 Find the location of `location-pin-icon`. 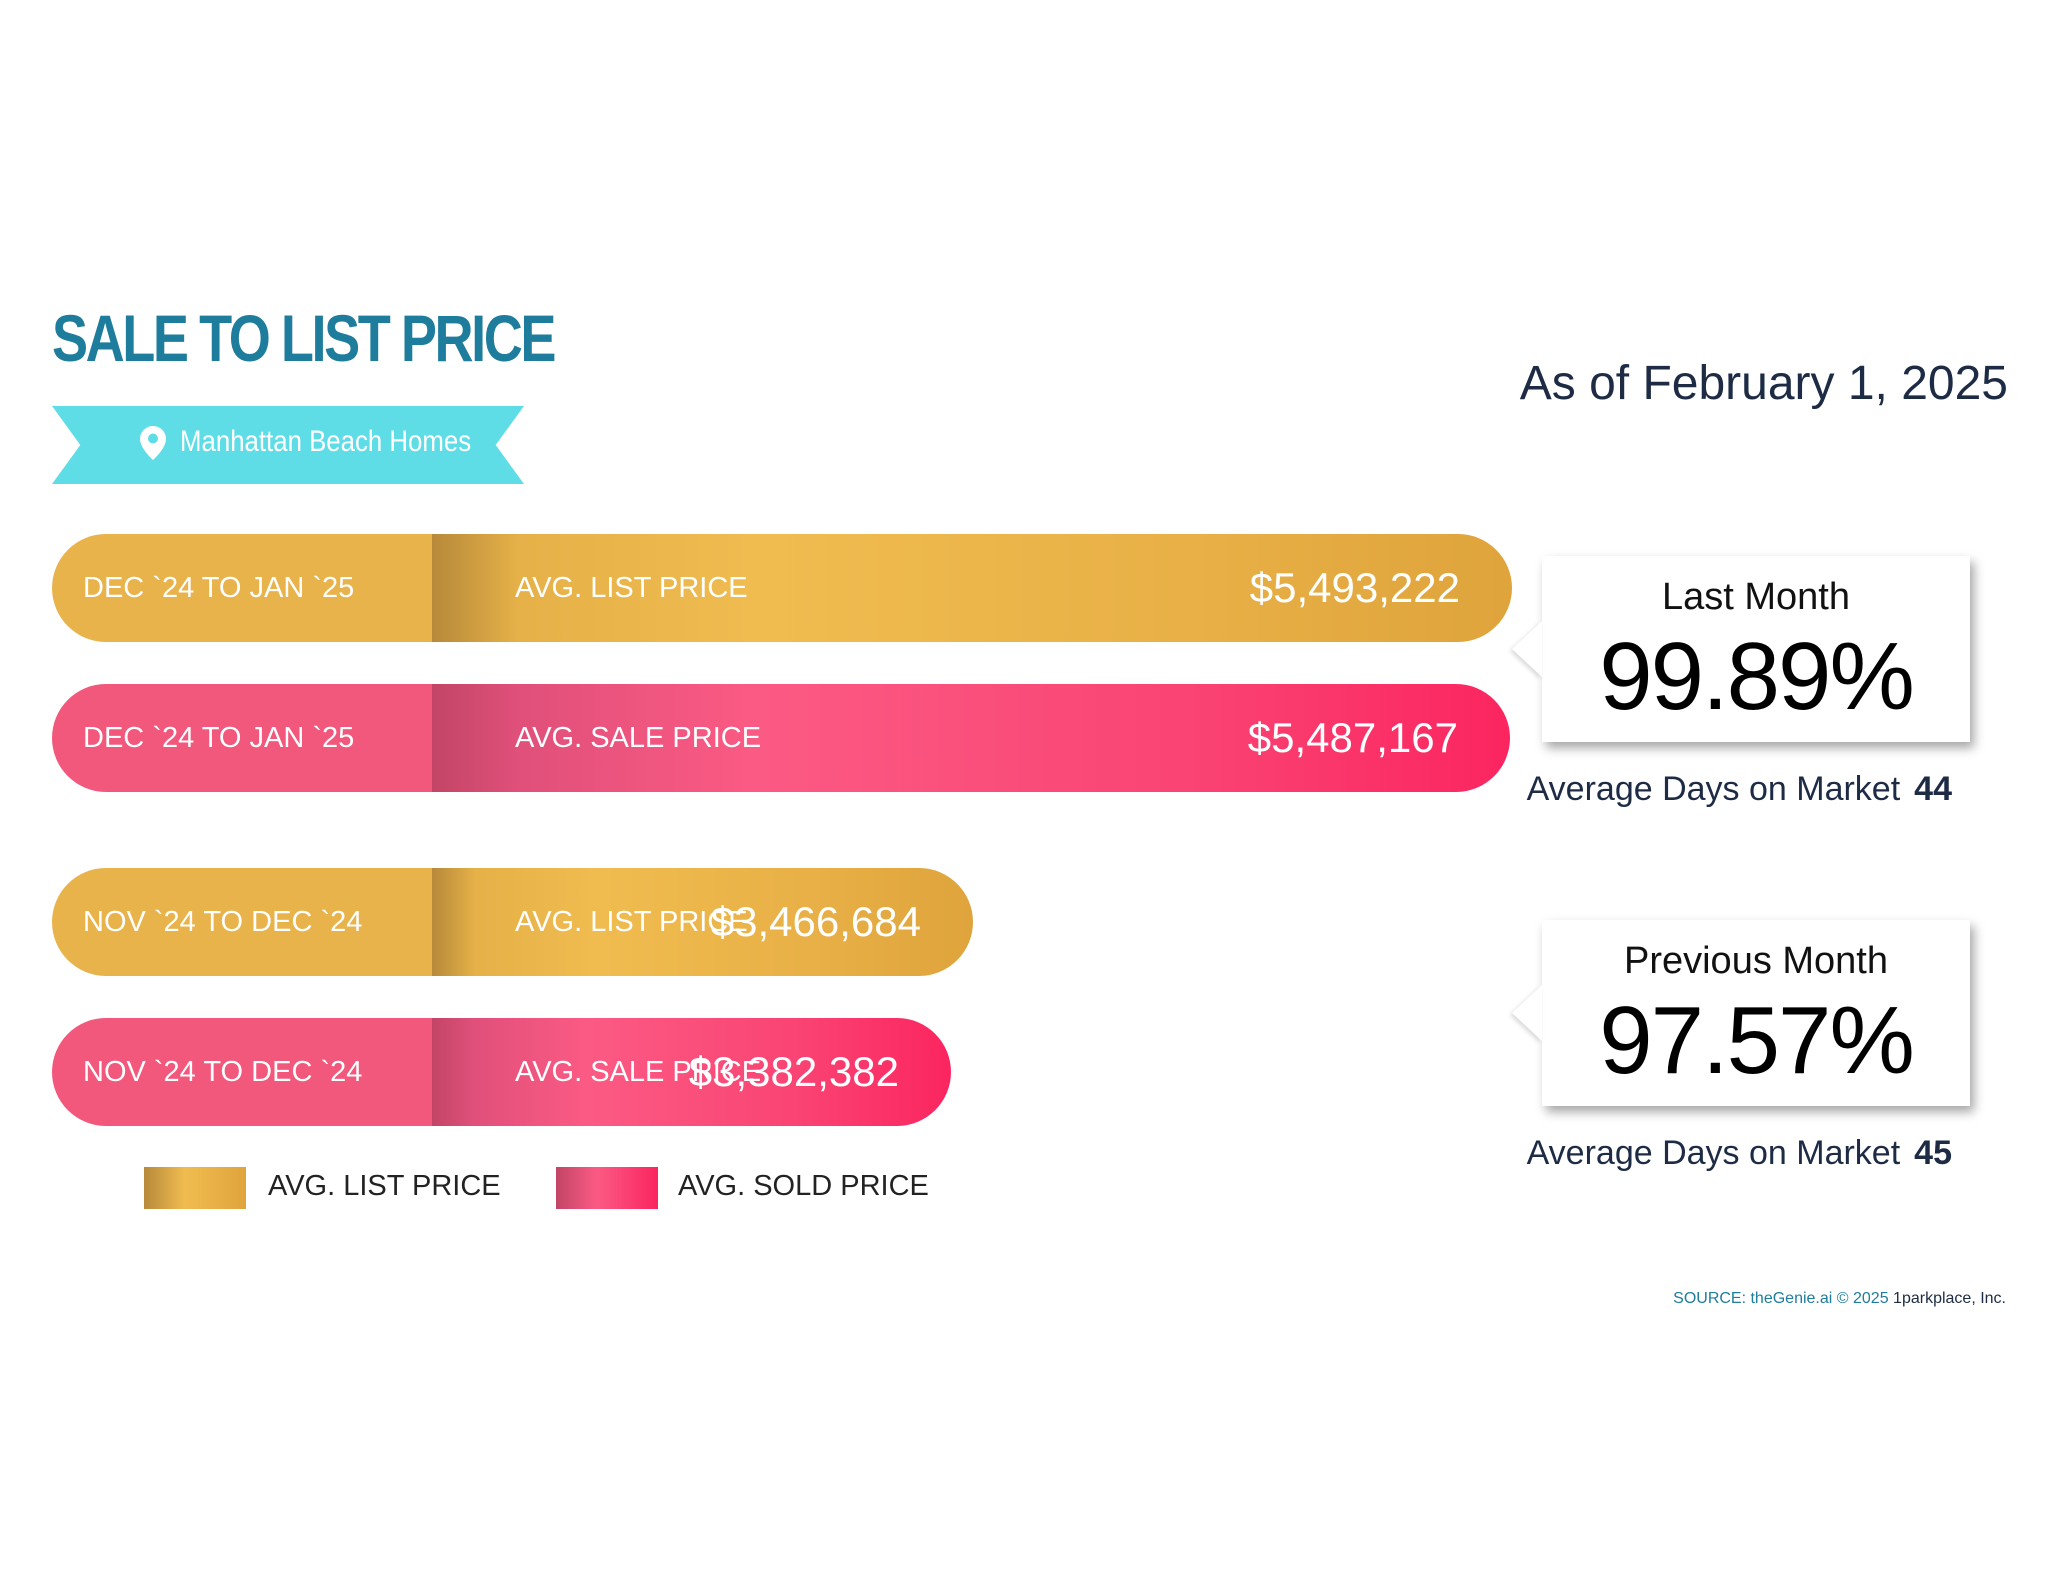

location-pin-icon is located at coordinates (153, 443).